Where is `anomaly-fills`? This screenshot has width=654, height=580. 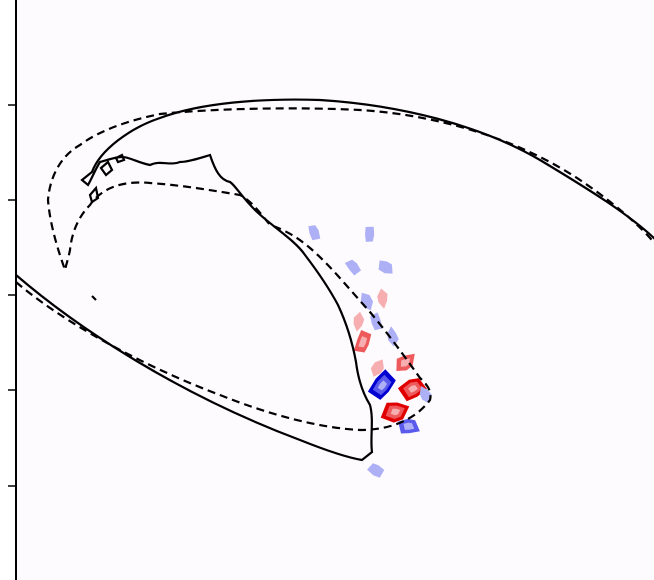
anomaly-fills is located at coordinates (370, 351).